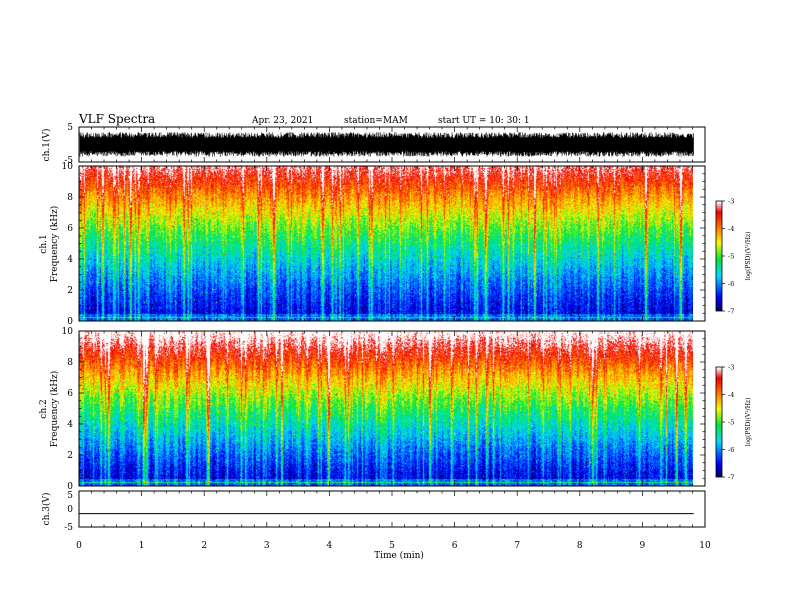 The width and height of the screenshot is (792, 612). What do you see at coordinates (705, 546) in the screenshot?
I see `x-tick-label: 10` at bounding box center [705, 546].